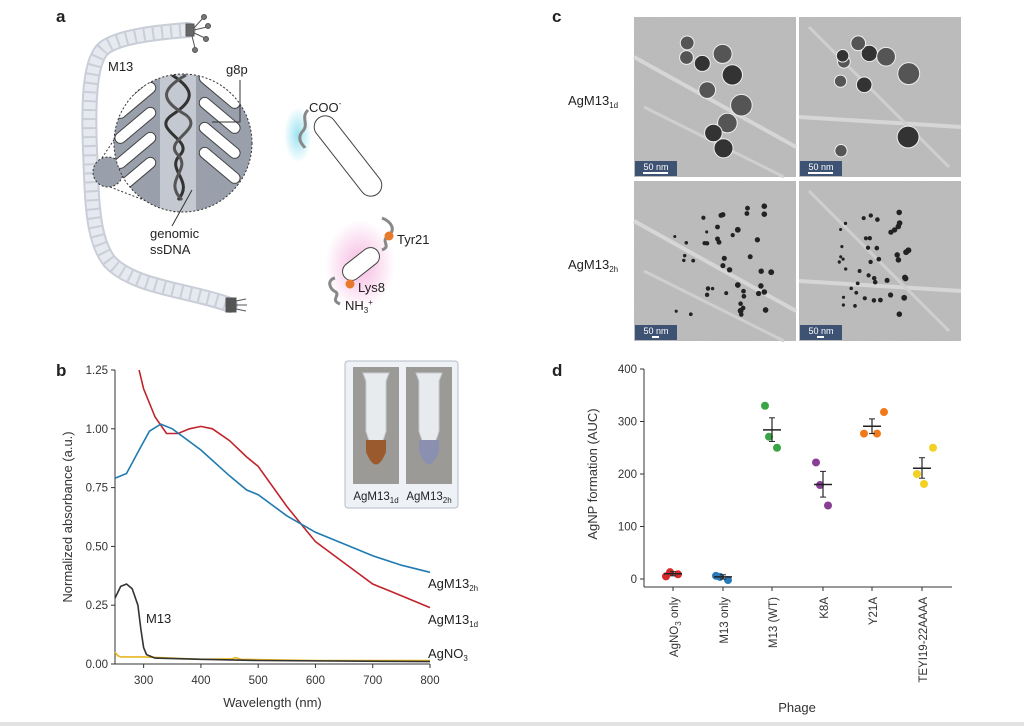 This screenshot has width=1024, height=726. I want to click on category-label-main: M13 only, so click(725, 620).